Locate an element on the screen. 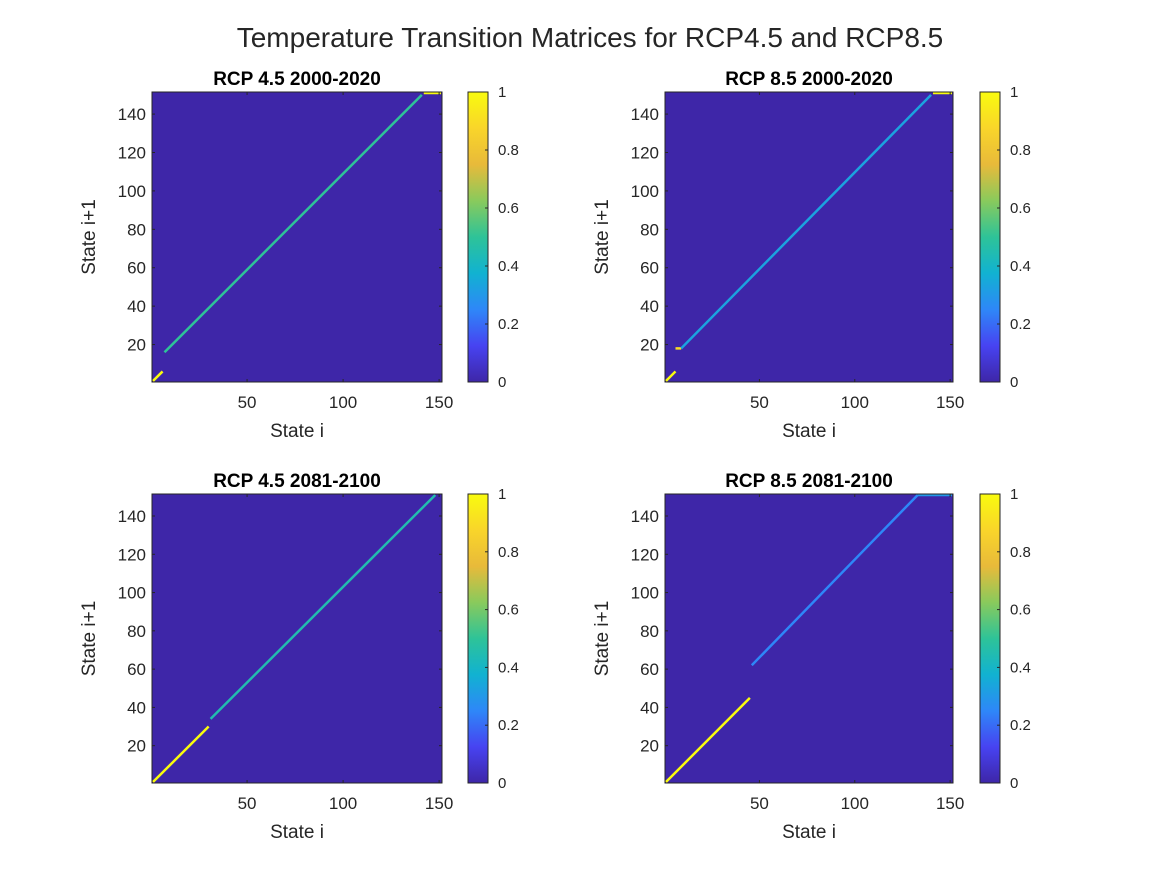 Image resolution: width=1167 pixels, height=875 pixels. subplot-title: RCP 8.5 2081-2100 is located at coordinates (809, 481).